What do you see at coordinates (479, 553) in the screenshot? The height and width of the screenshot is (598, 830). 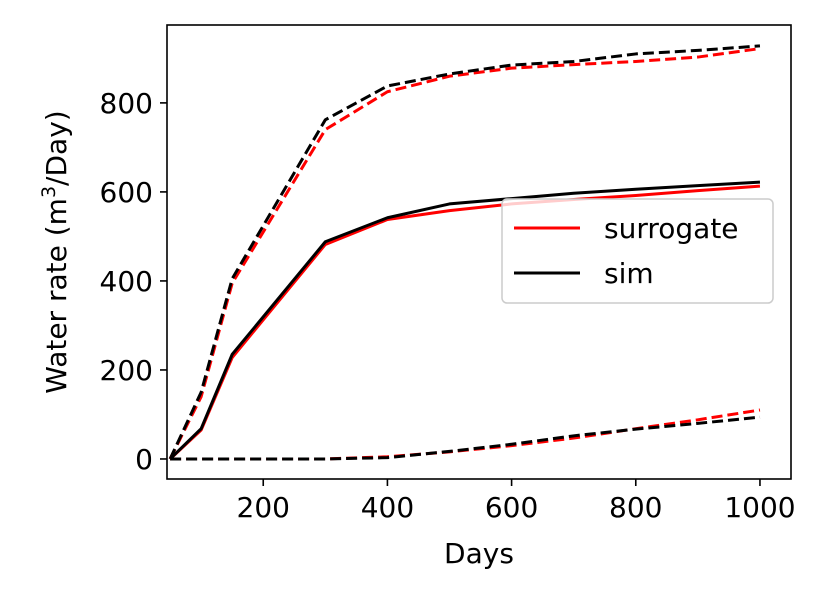 I see `x-axis-title: Days` at bounding box center [479, 553].